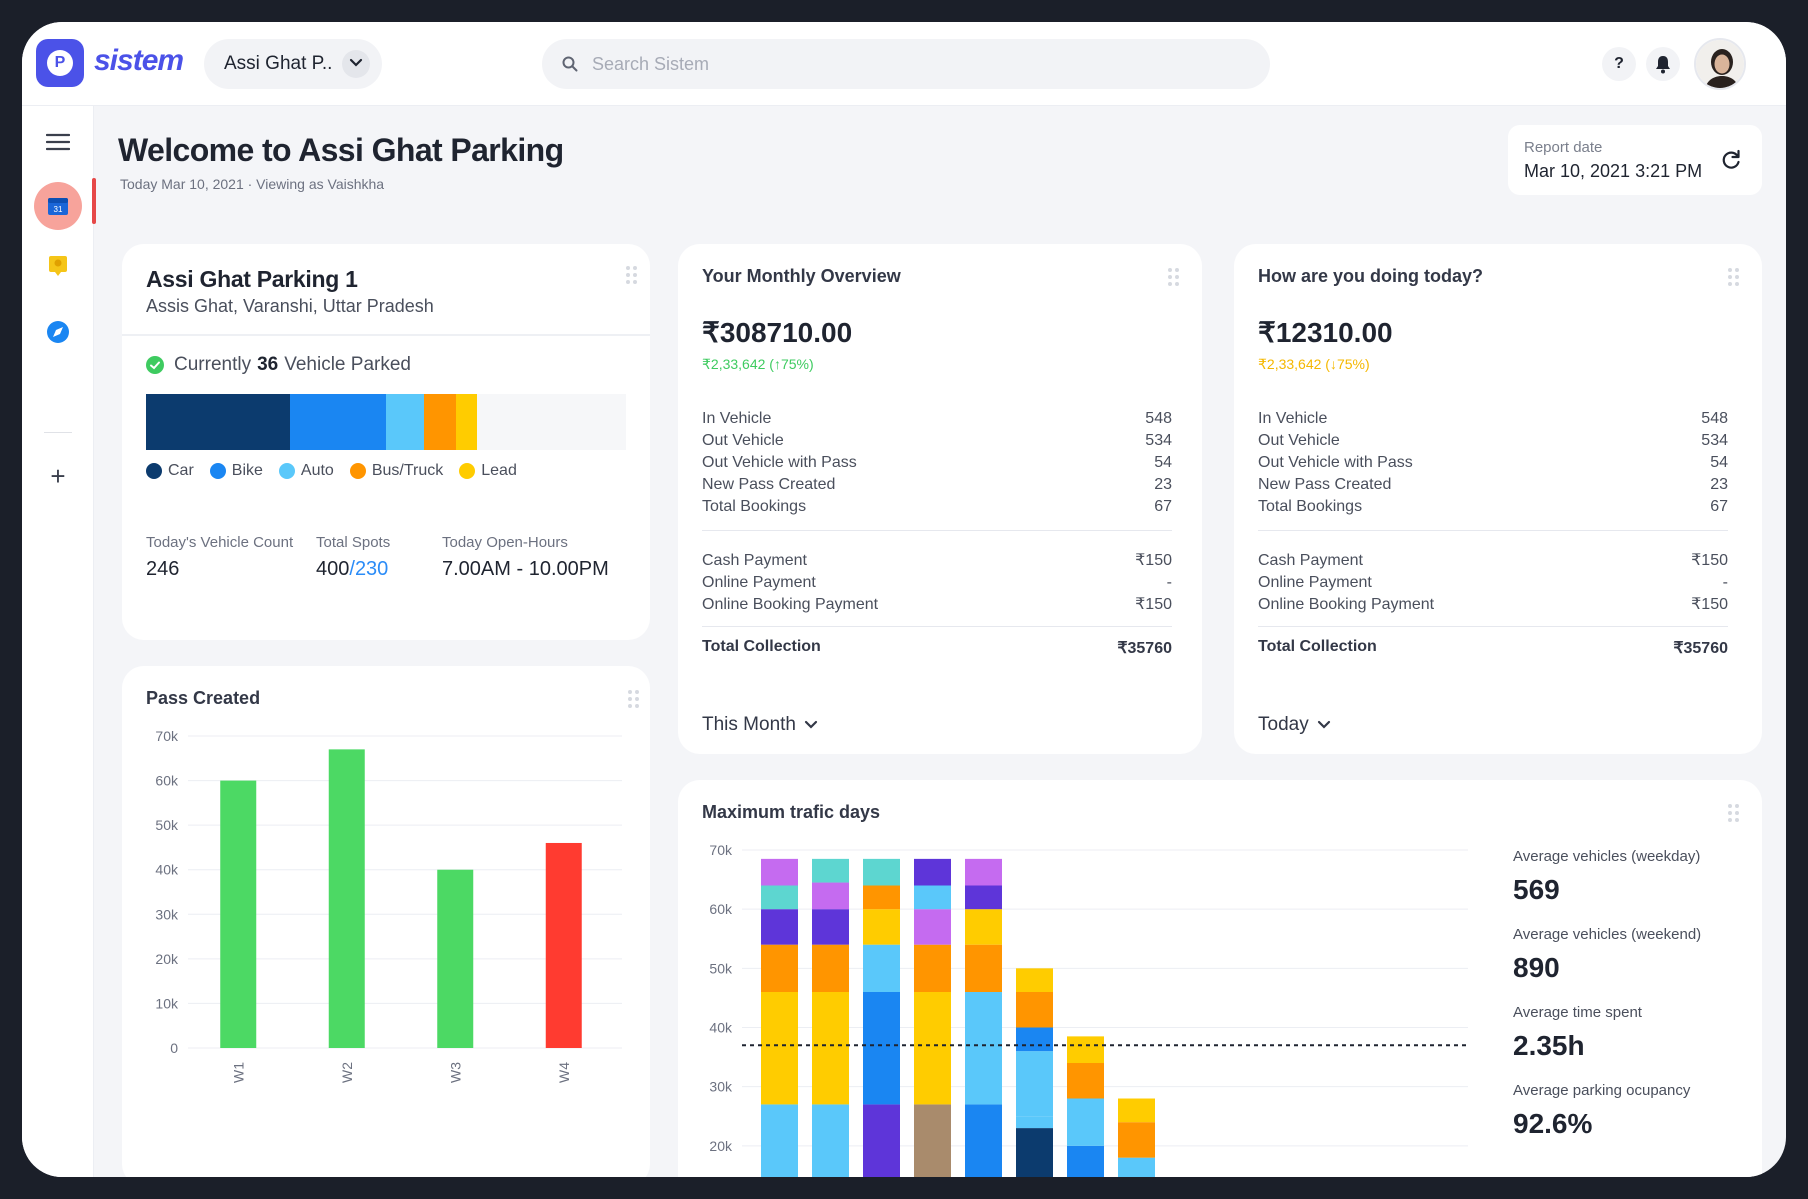 The width and height of the screenshot is (1808, 1199). What do you see at coordinates (203, 698) in the screenshot?
I see `pass-created-title: Pass Created` at bounding box center [203, 698].